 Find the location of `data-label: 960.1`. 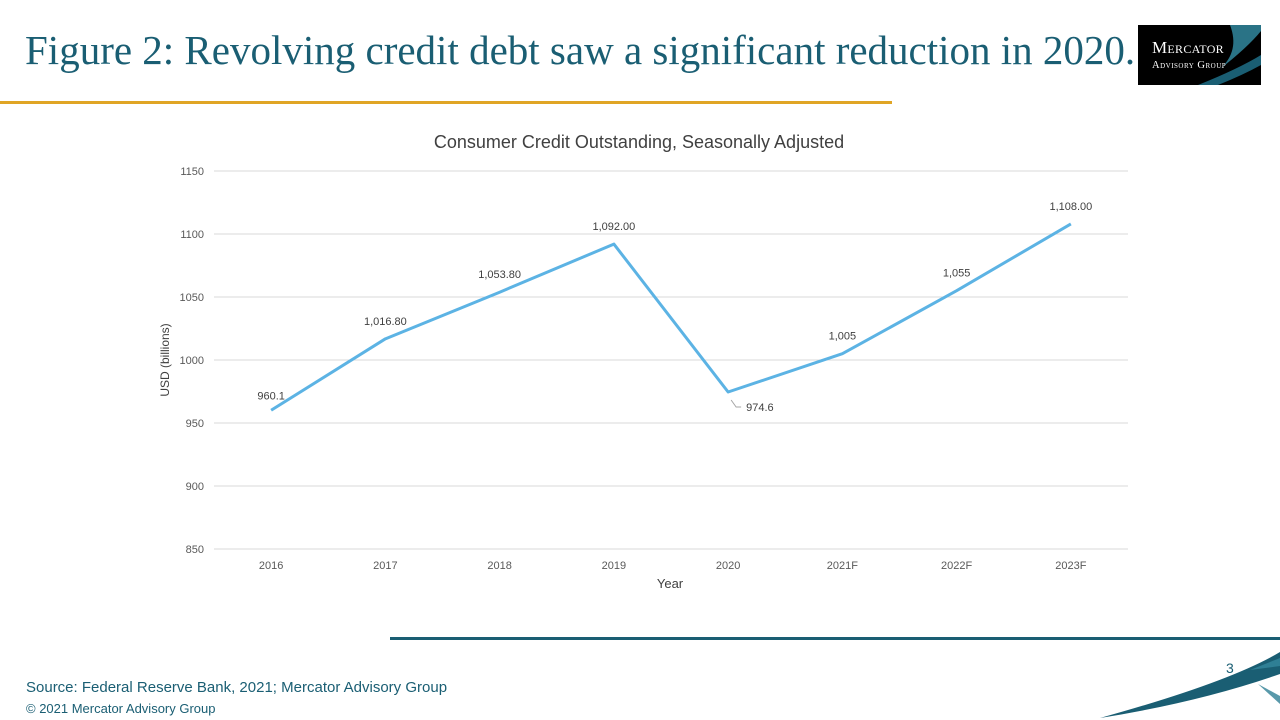

data-label: 960.1 is located at coordinates (271, 396).